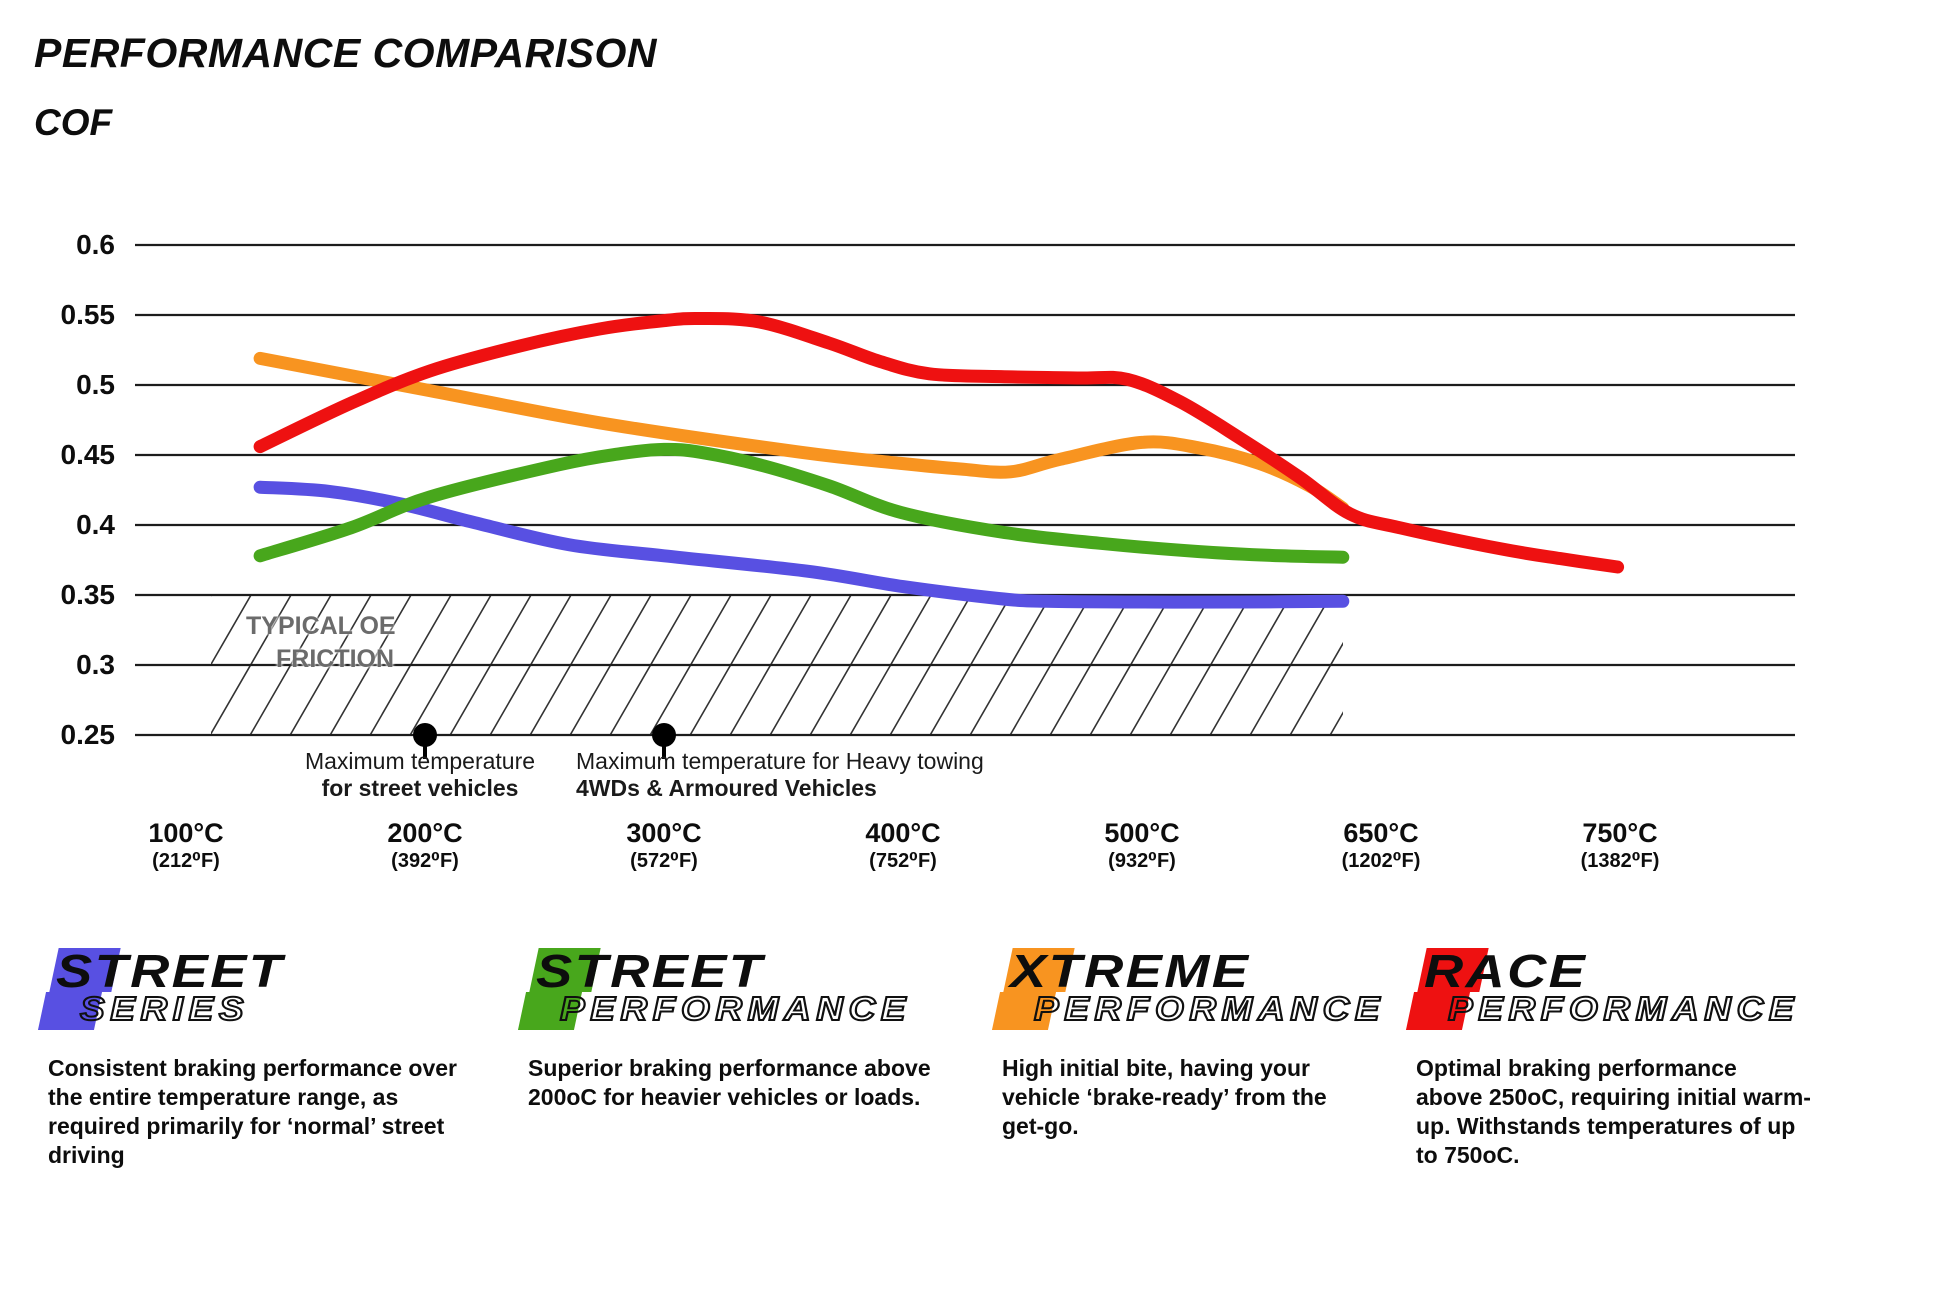 The width and height of the screenshot is (1946, 1310). I want to click on oe-label-line1: TYPICAL OE, so click(321, 626).